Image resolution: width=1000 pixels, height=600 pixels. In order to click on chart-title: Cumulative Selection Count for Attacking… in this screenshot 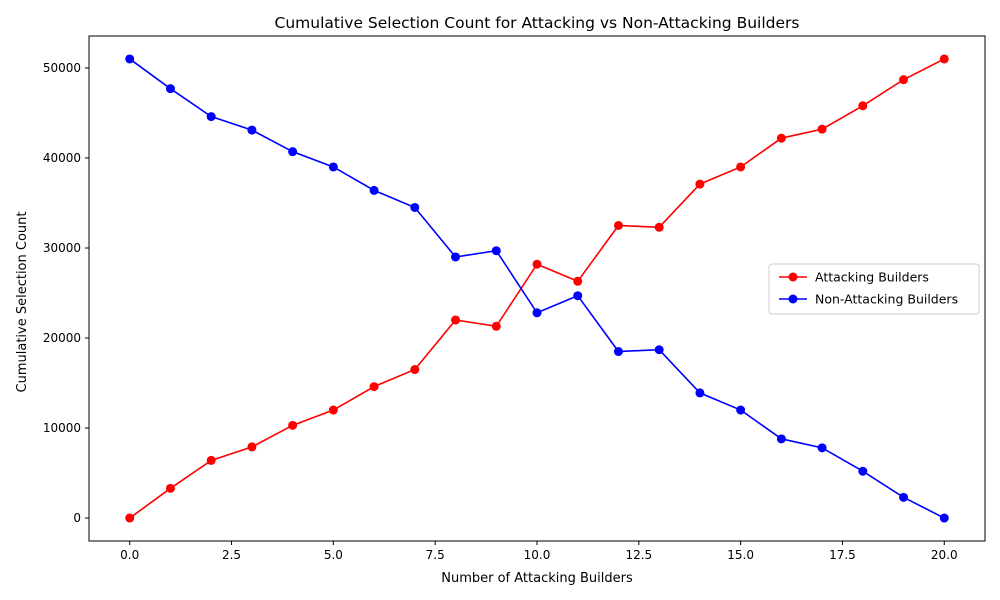, I will do `click(537, 23)`.